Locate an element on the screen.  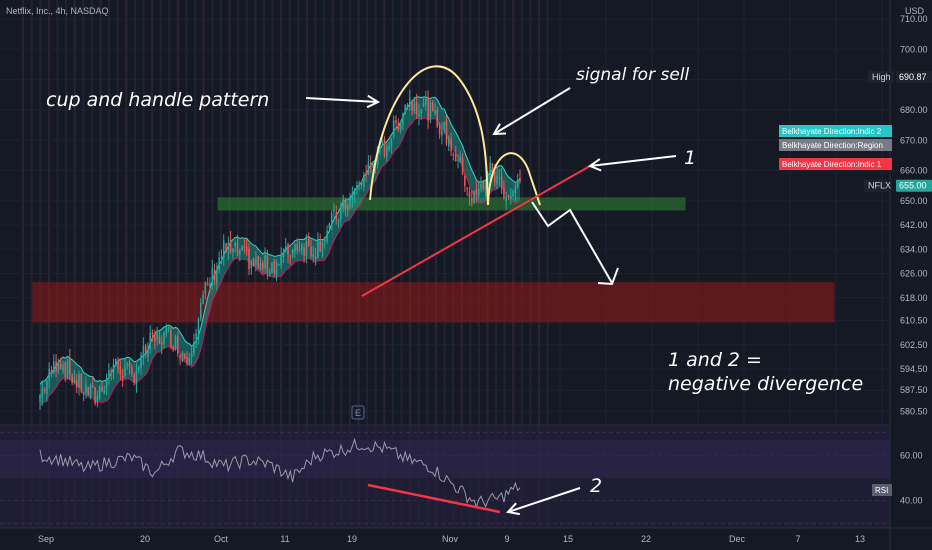
price-tick-label: 710.00 is located at coordinates (914, 19).